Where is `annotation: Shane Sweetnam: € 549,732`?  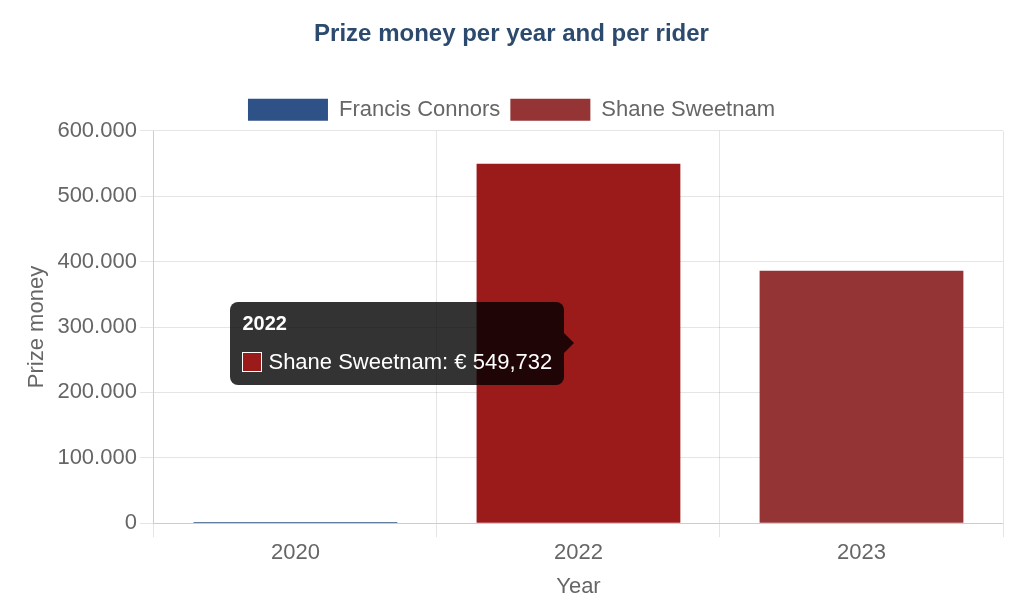
annotation: Shane Sweetnam: € 549,732 is located at coordinates (410, 361).